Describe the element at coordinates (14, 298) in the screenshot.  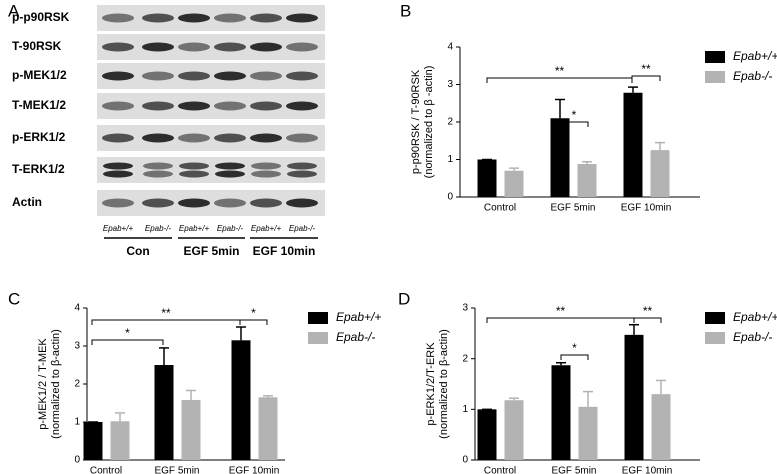
I see `panel-label: C` at that location.